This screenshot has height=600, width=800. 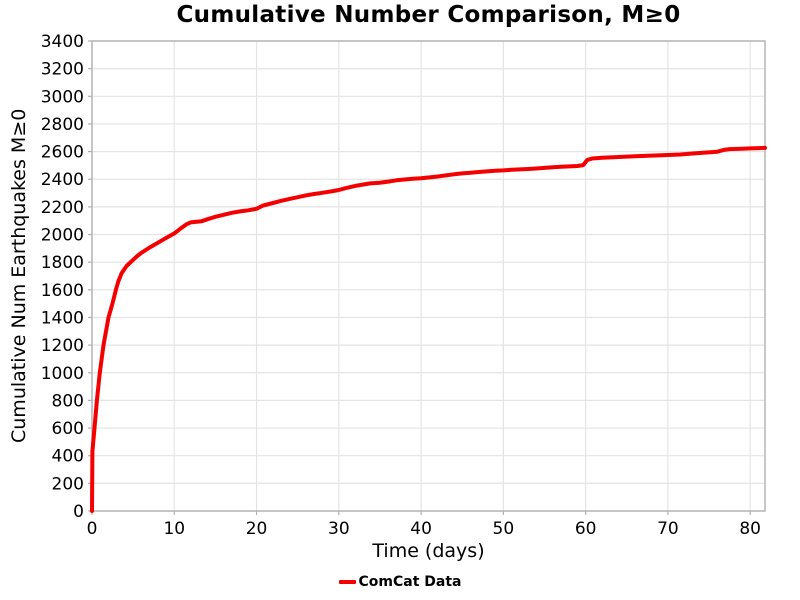 I want to click on legend-line-swatch, so click(x=347, y=582).